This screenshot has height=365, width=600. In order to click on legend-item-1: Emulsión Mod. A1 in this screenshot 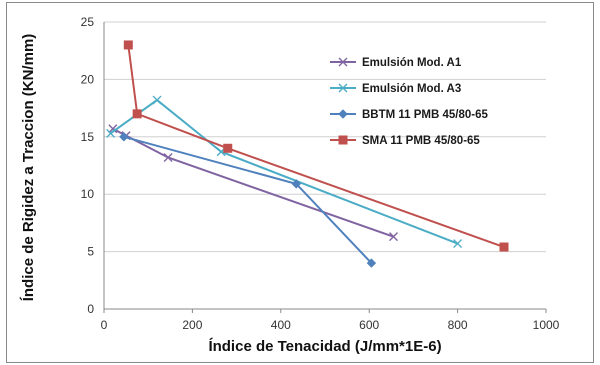, I will do `click(396, 63)`.